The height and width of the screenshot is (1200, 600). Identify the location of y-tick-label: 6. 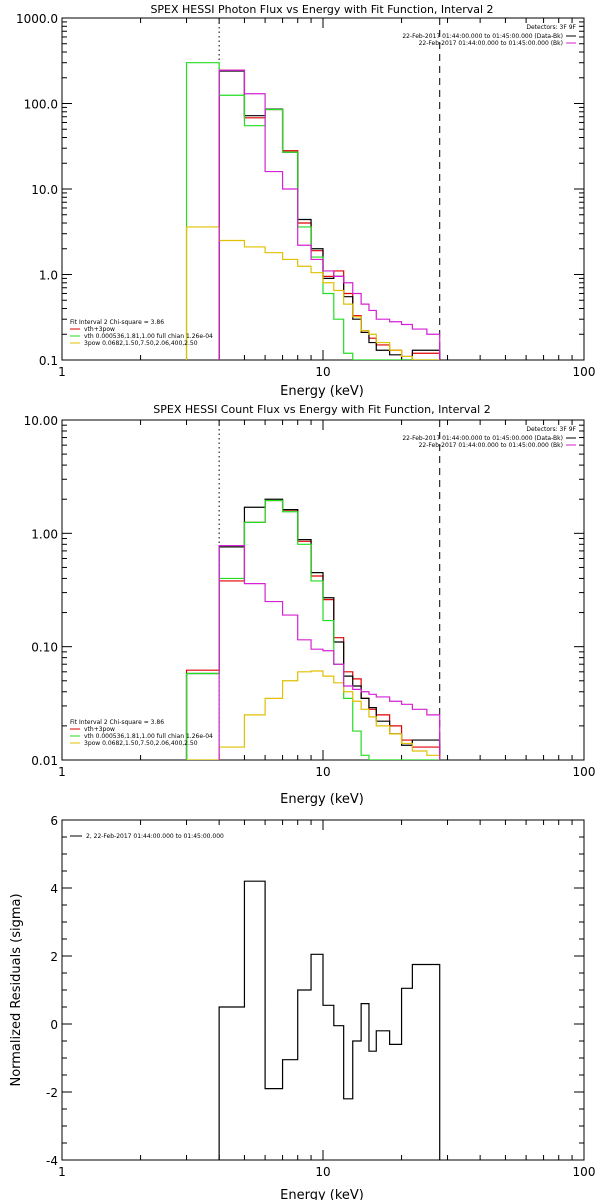
(54, 821).